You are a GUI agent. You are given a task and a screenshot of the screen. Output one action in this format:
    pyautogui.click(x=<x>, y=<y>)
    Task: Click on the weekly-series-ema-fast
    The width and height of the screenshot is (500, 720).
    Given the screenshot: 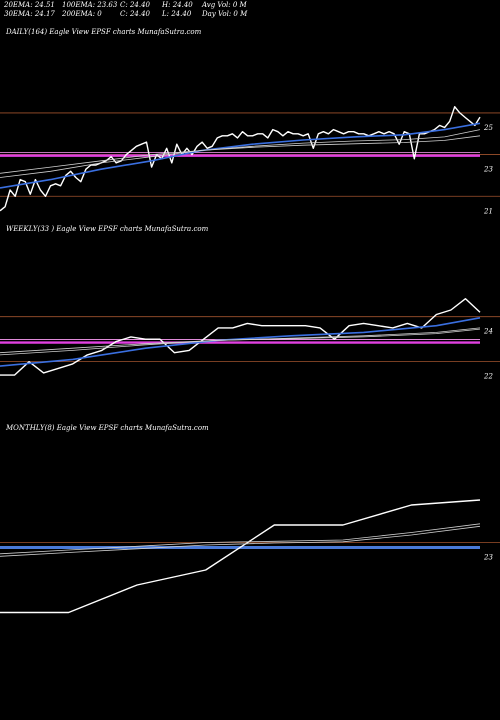 What is the action you would take?
    pyautogui.click(x=240, y=342)
    